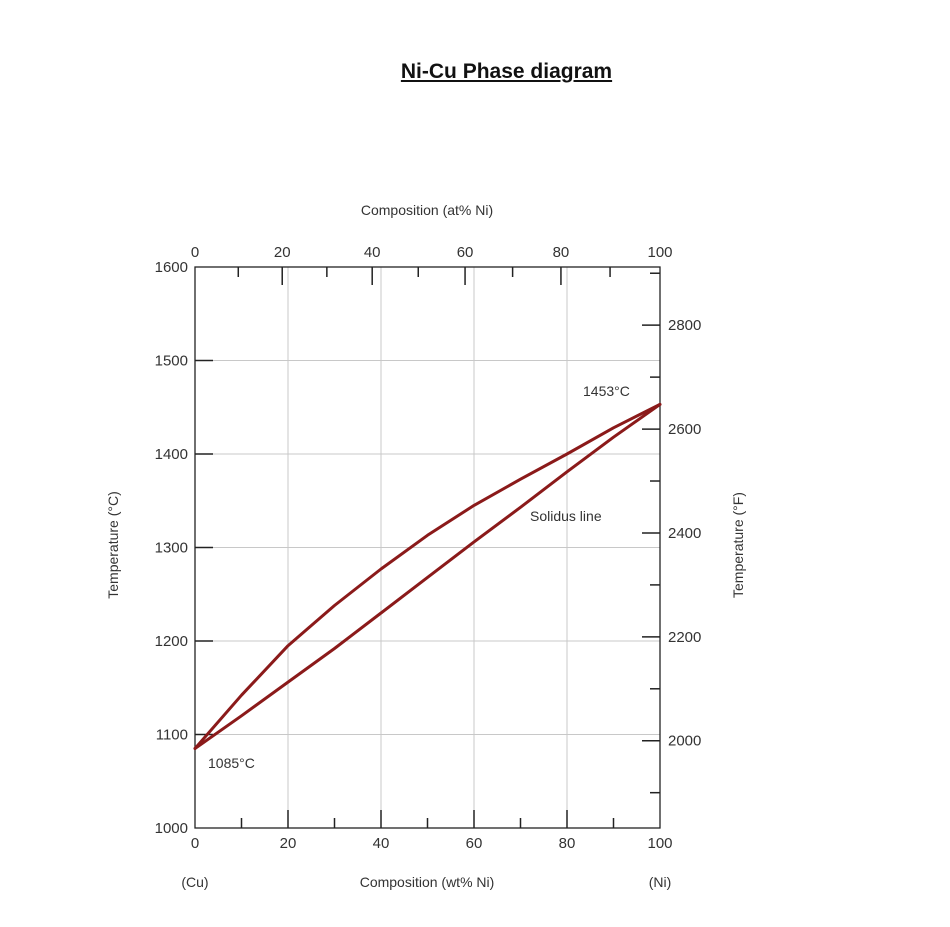  What do you see at coordinates (171, 454) in the screenshot?
I see `left-tick-label: 1400` at bounding box center [171, 454].